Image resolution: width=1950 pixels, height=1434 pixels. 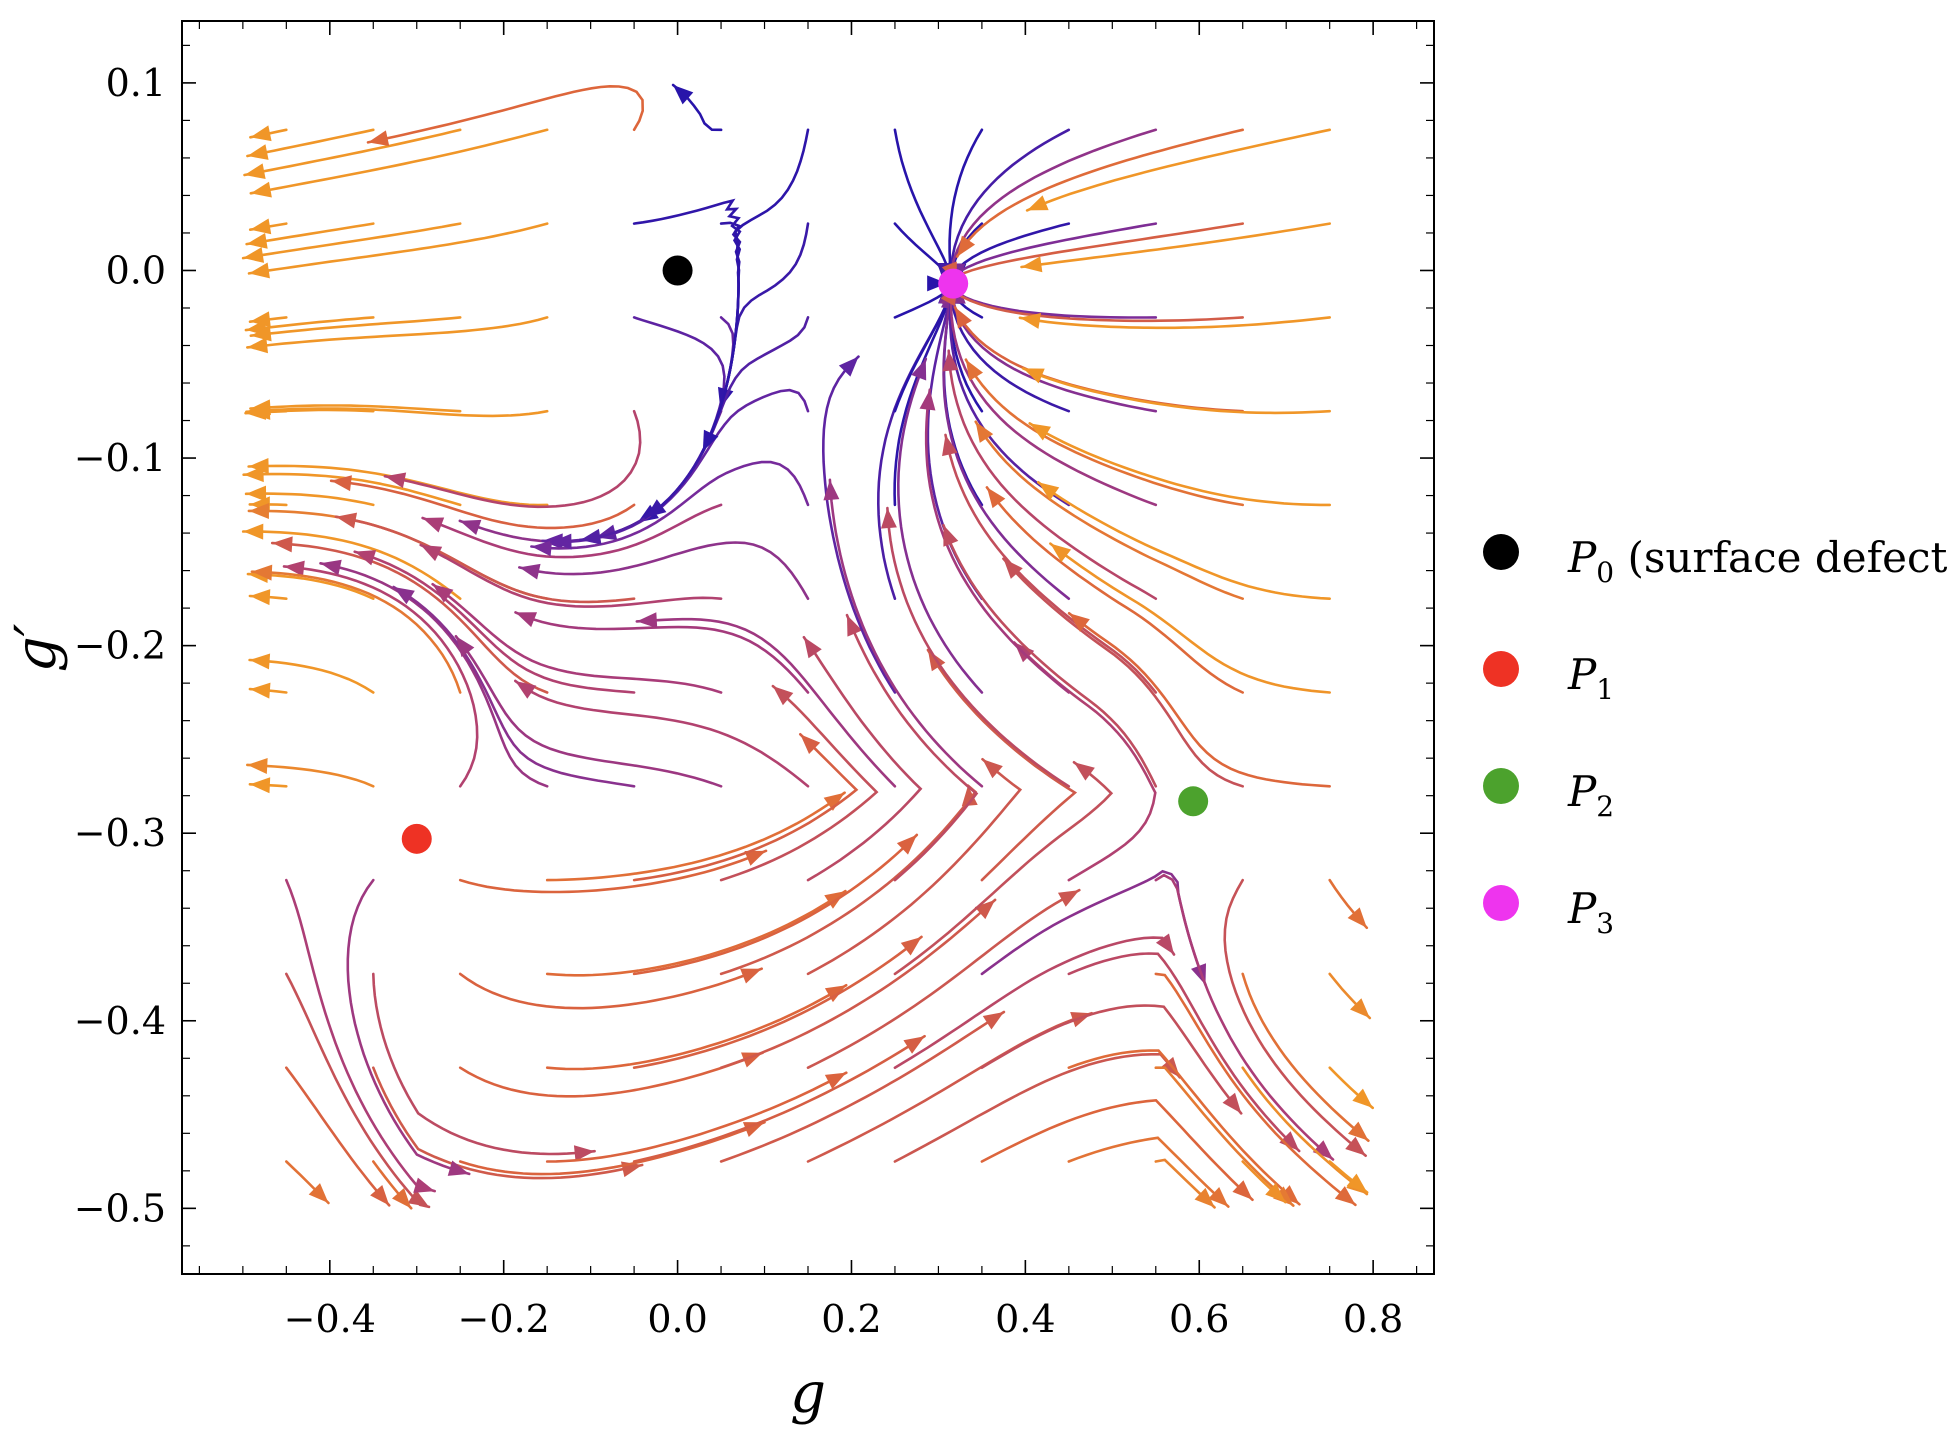 What do you see at coordinates (677, 270) in the screenshot?
I see `fixed-point-p0` at bounding box center [677, 270].